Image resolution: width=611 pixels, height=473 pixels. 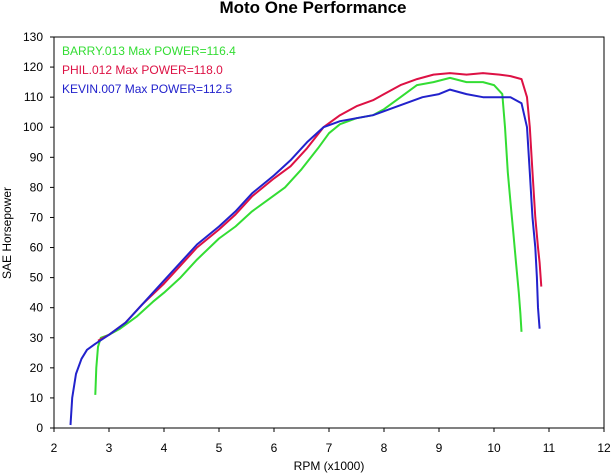 What do you see at coordinates (149, 51) in the screenshot?
I see `legend-entry-0: BARRY.013 Max POWER=116.4` at bounding box center [149, 51].